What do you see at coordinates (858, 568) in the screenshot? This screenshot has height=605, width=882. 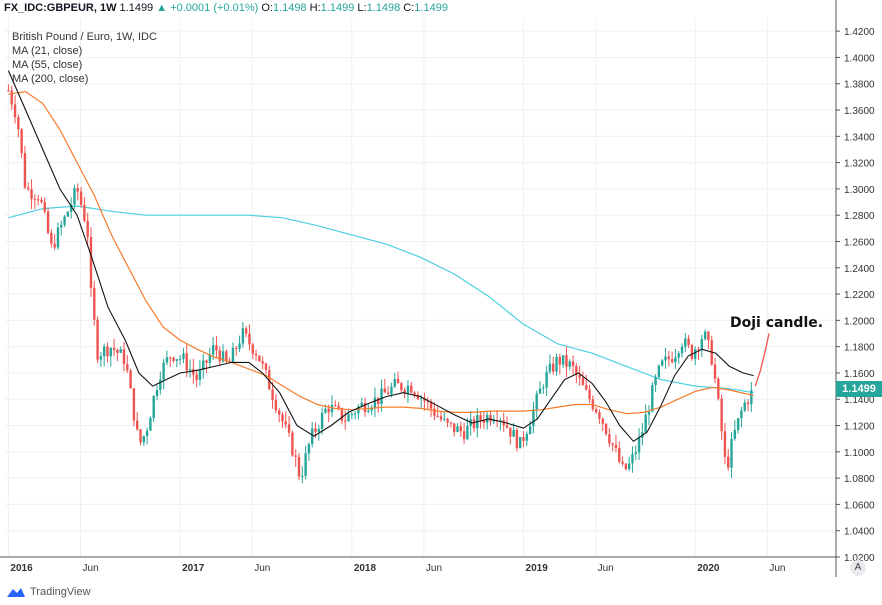 I see `auto-scale-button: A` at bounding box center [858, 568].